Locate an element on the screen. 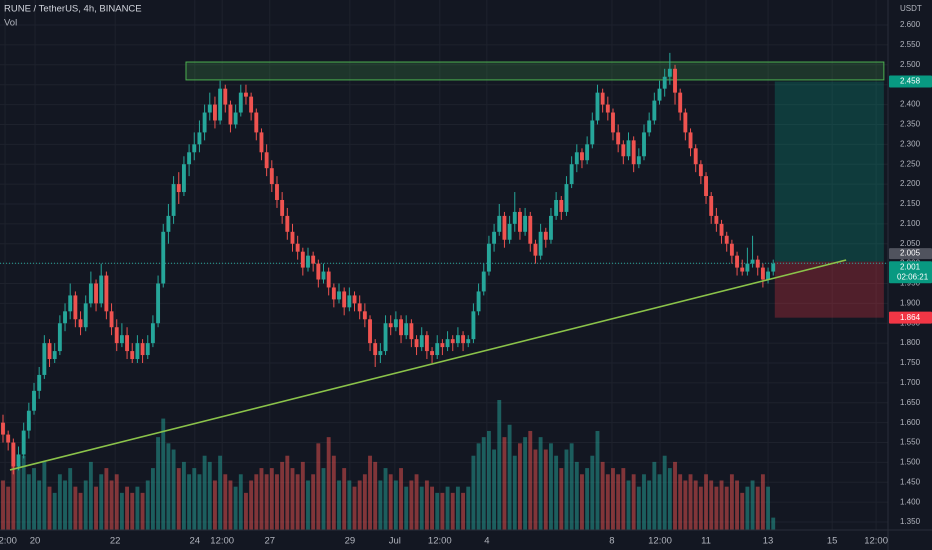  y-tick-label: 1.600 is located at coordinates (910, 422).